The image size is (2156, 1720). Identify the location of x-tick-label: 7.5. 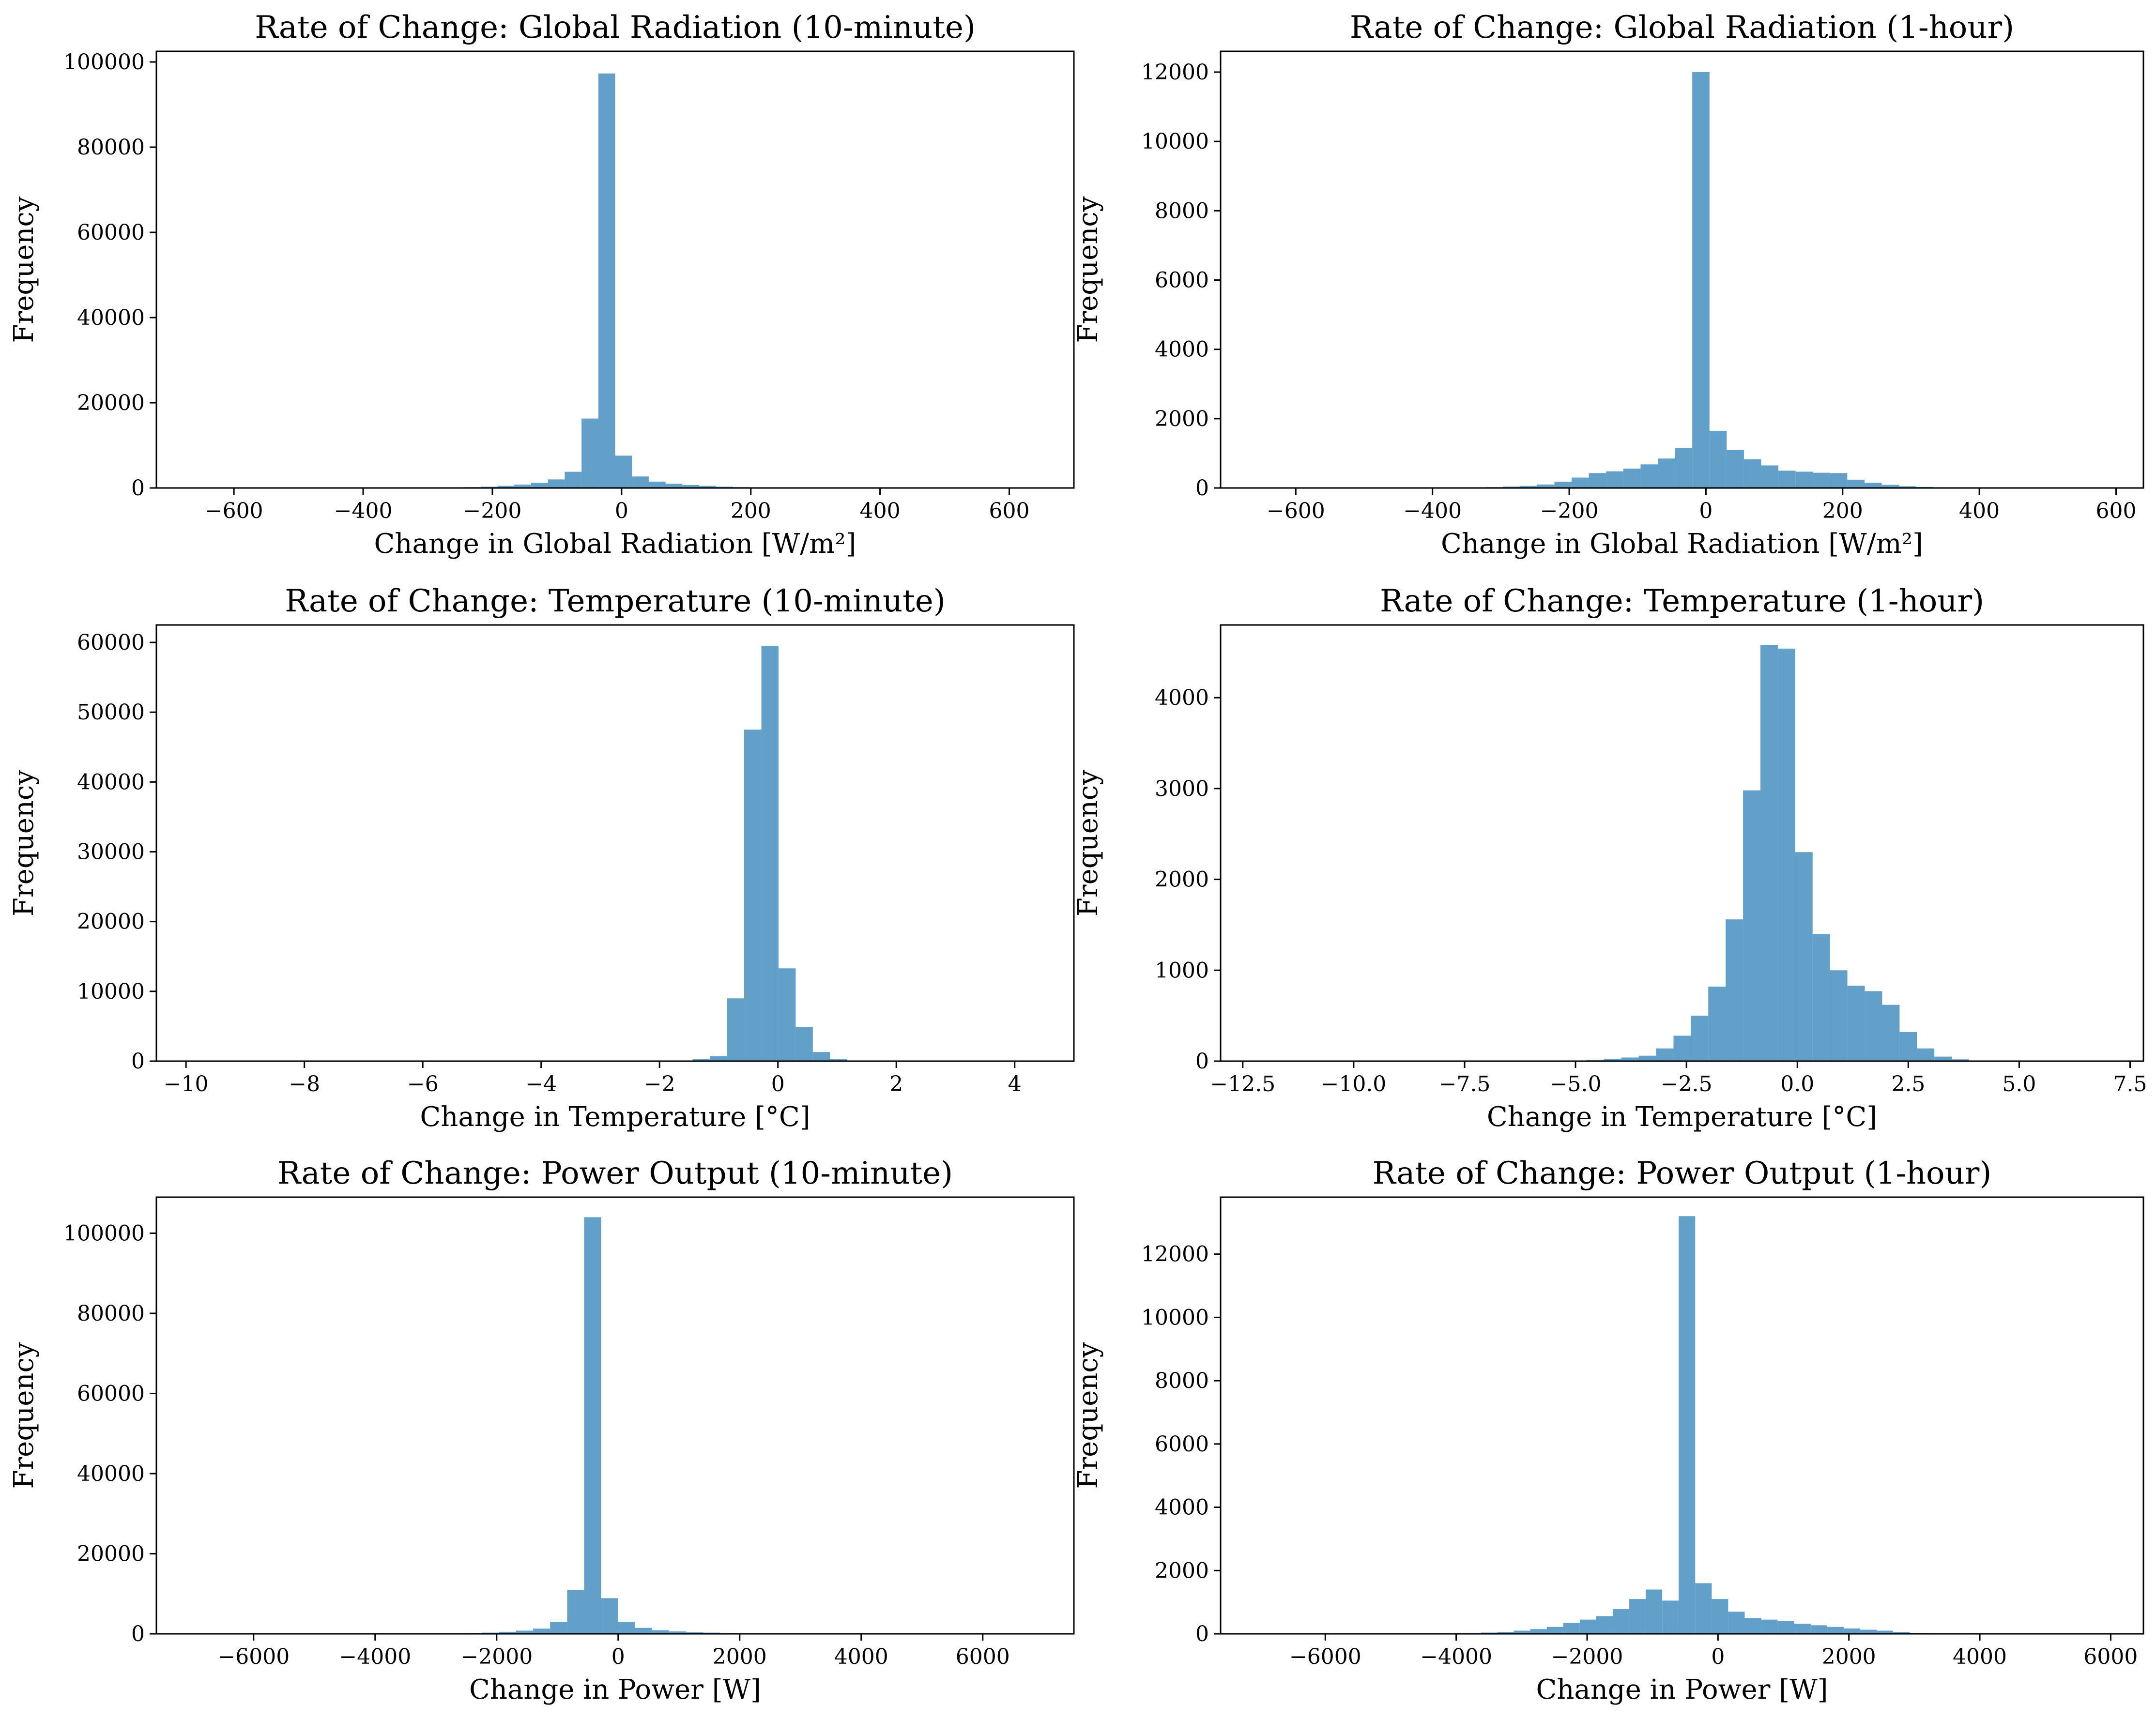
(2130, 1084).